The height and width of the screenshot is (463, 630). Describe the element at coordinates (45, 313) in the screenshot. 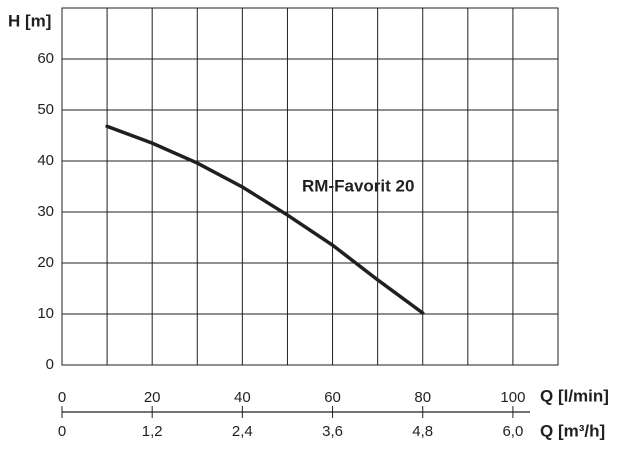

I see `y-tick-label: 10` at that location.